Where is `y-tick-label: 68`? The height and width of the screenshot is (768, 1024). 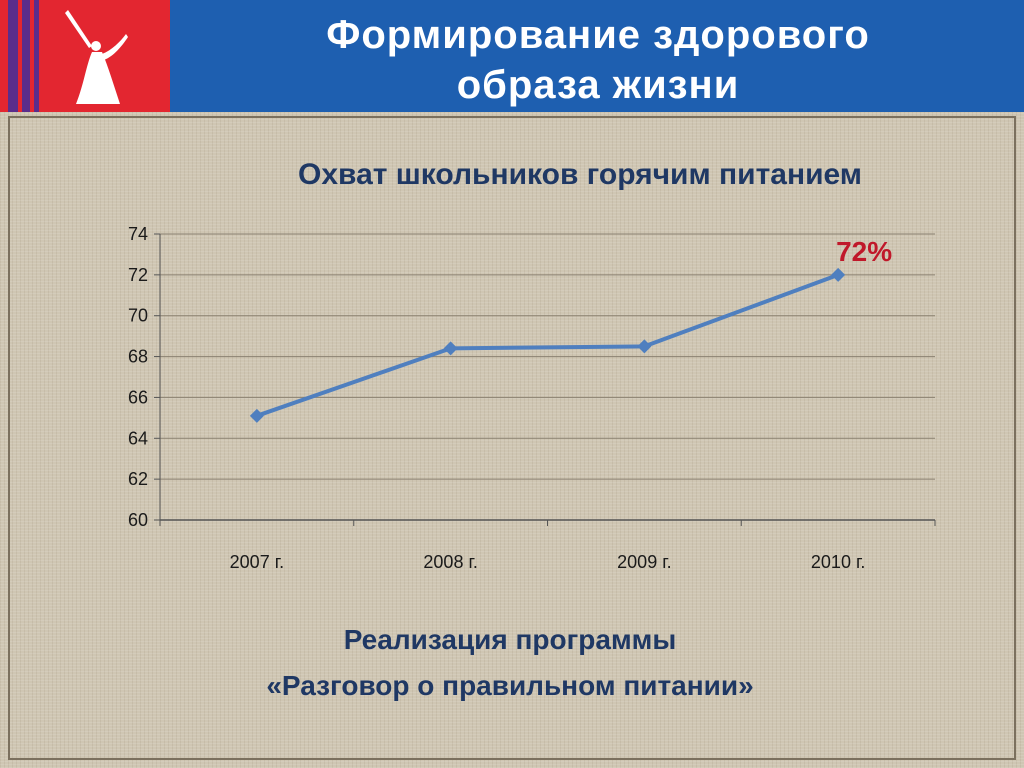 y-tick-label: 68 is located at coordinates (138, 357).